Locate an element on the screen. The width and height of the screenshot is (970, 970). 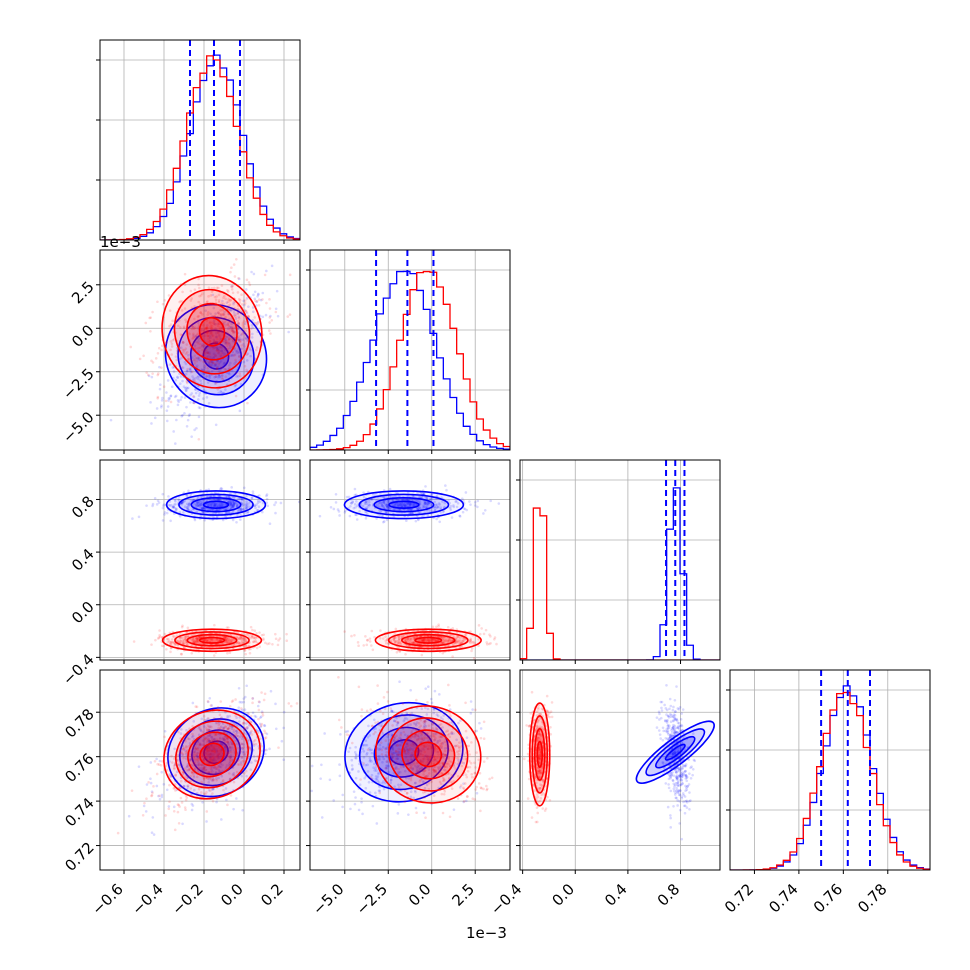
blue-contour is located at coordinates (404, 505).